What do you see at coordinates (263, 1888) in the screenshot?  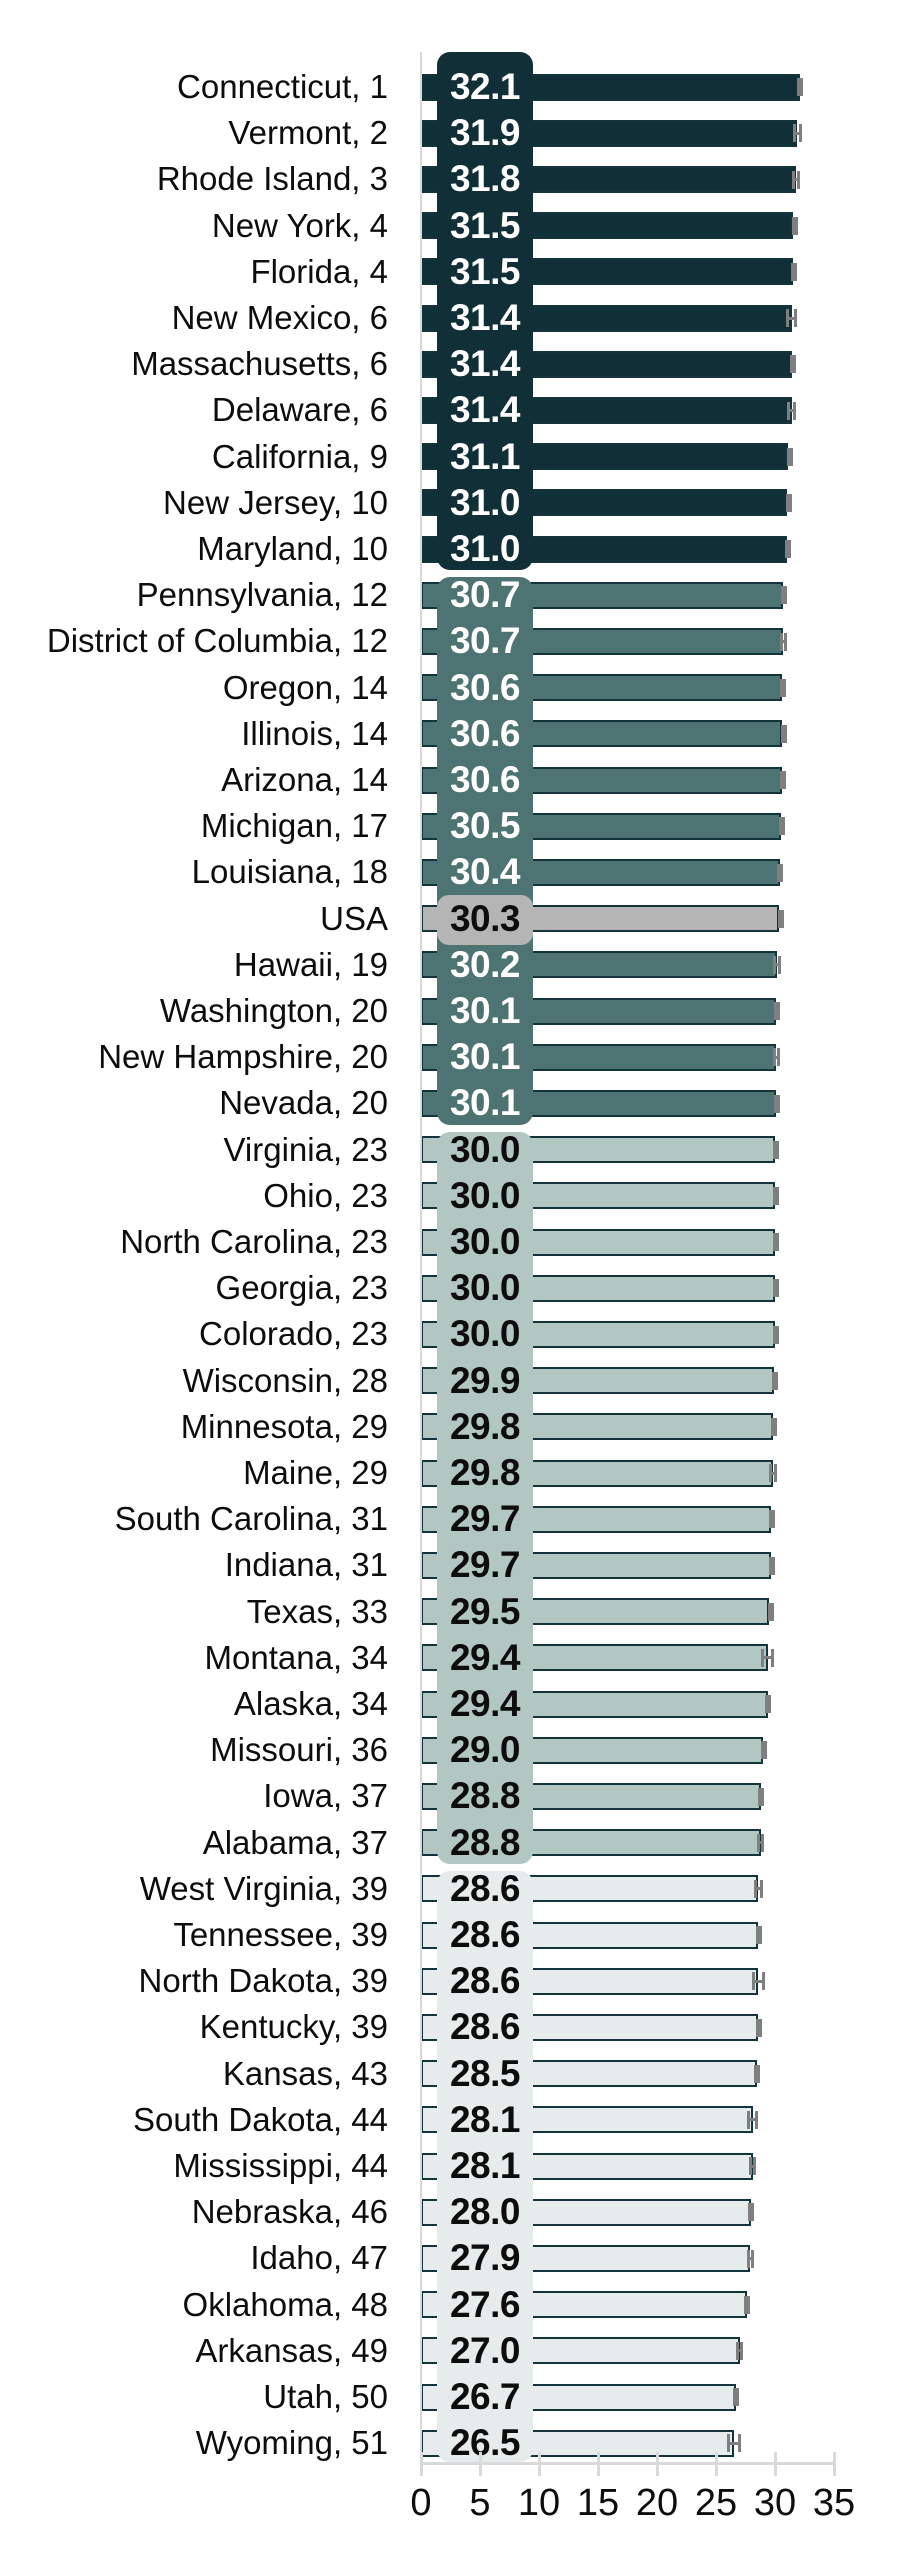 I see `row-label-west-virginia: West Virginia, 39` at bounding box center [263, 1888].